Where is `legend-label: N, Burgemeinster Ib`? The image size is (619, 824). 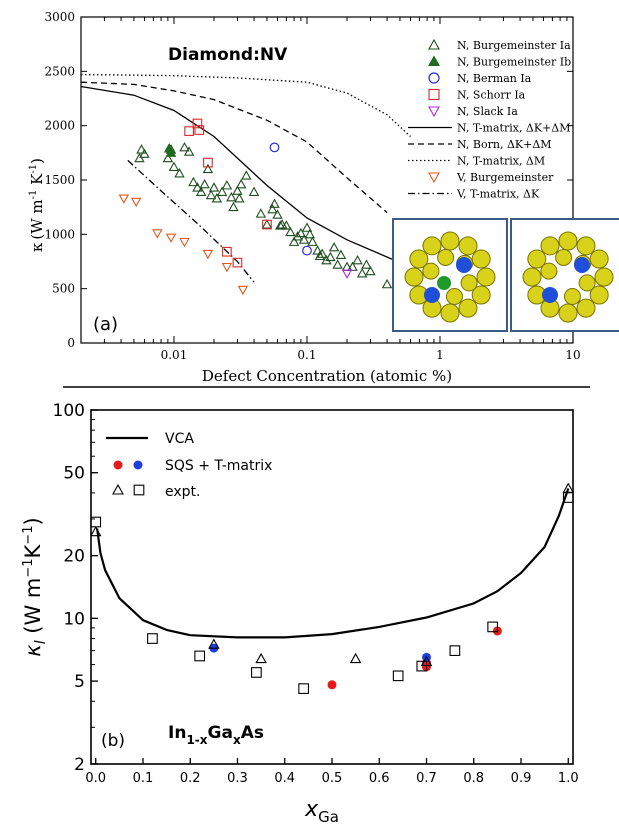 legend-label: N, Burgemeinster Ib is located at coordinates (514, 62).